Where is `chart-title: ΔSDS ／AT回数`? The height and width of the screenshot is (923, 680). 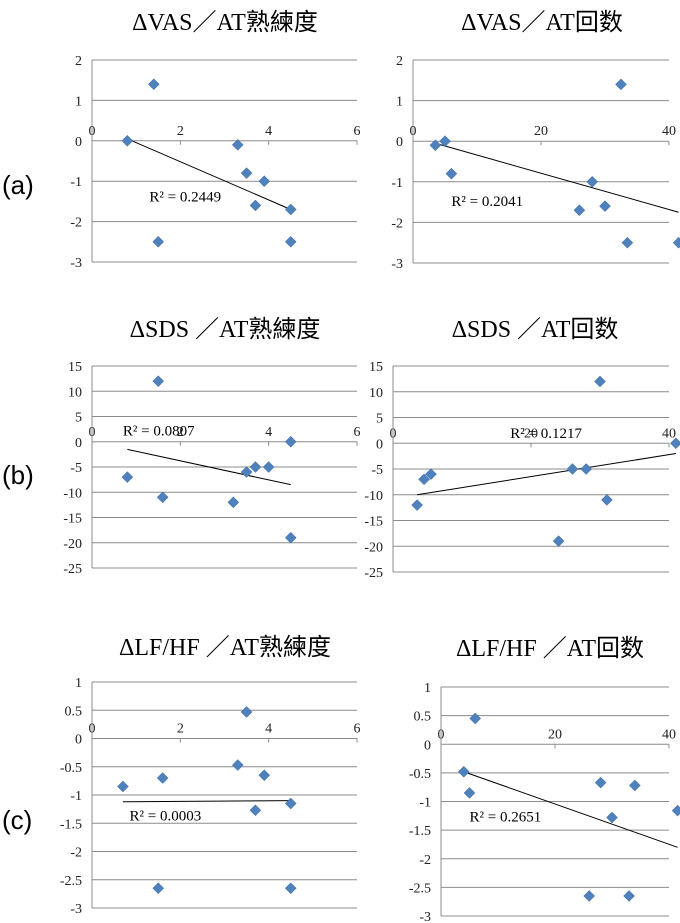
chart-title: ΔSDS ／AT回数 is located at coordinates (535, 329).